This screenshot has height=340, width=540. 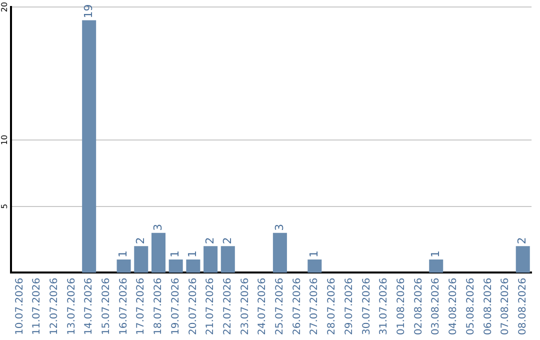 What do you see at coordinates (245, 307) in the screenshot?
I see `x-tick-label: 23.07.2026` at bounding box center [245, 307].